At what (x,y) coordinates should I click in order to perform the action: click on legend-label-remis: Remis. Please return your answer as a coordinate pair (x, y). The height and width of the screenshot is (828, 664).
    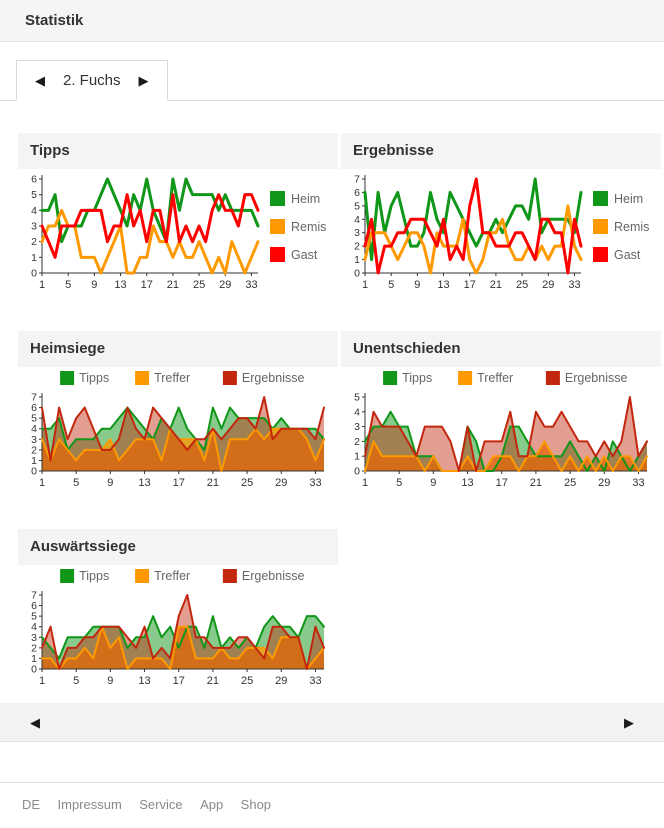
    Looking at the image, I should click on (631, 227).